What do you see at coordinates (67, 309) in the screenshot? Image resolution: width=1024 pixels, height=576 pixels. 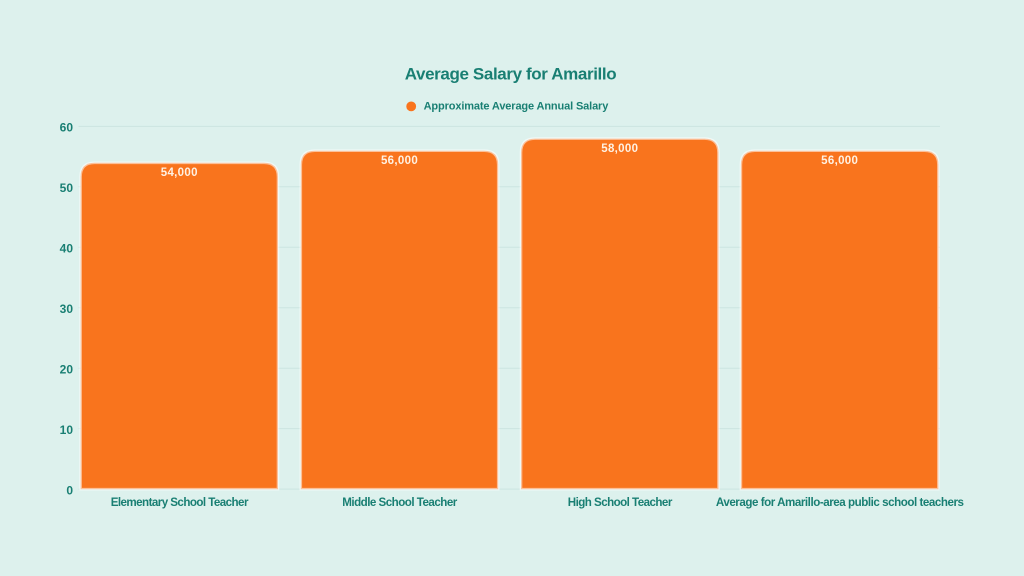 I see `svg-text: 30` at bounding box center [67, 309].